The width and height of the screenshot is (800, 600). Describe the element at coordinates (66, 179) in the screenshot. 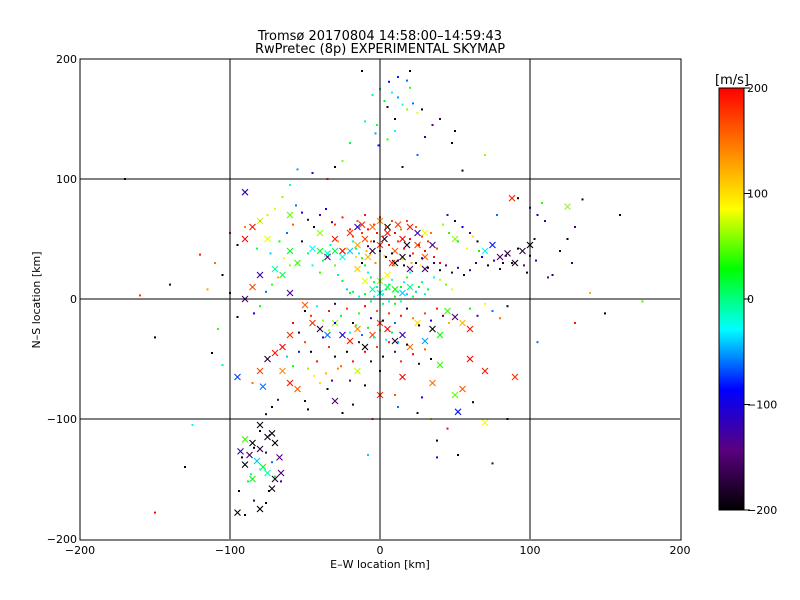

I see `y-tick-label: 100` at that location.